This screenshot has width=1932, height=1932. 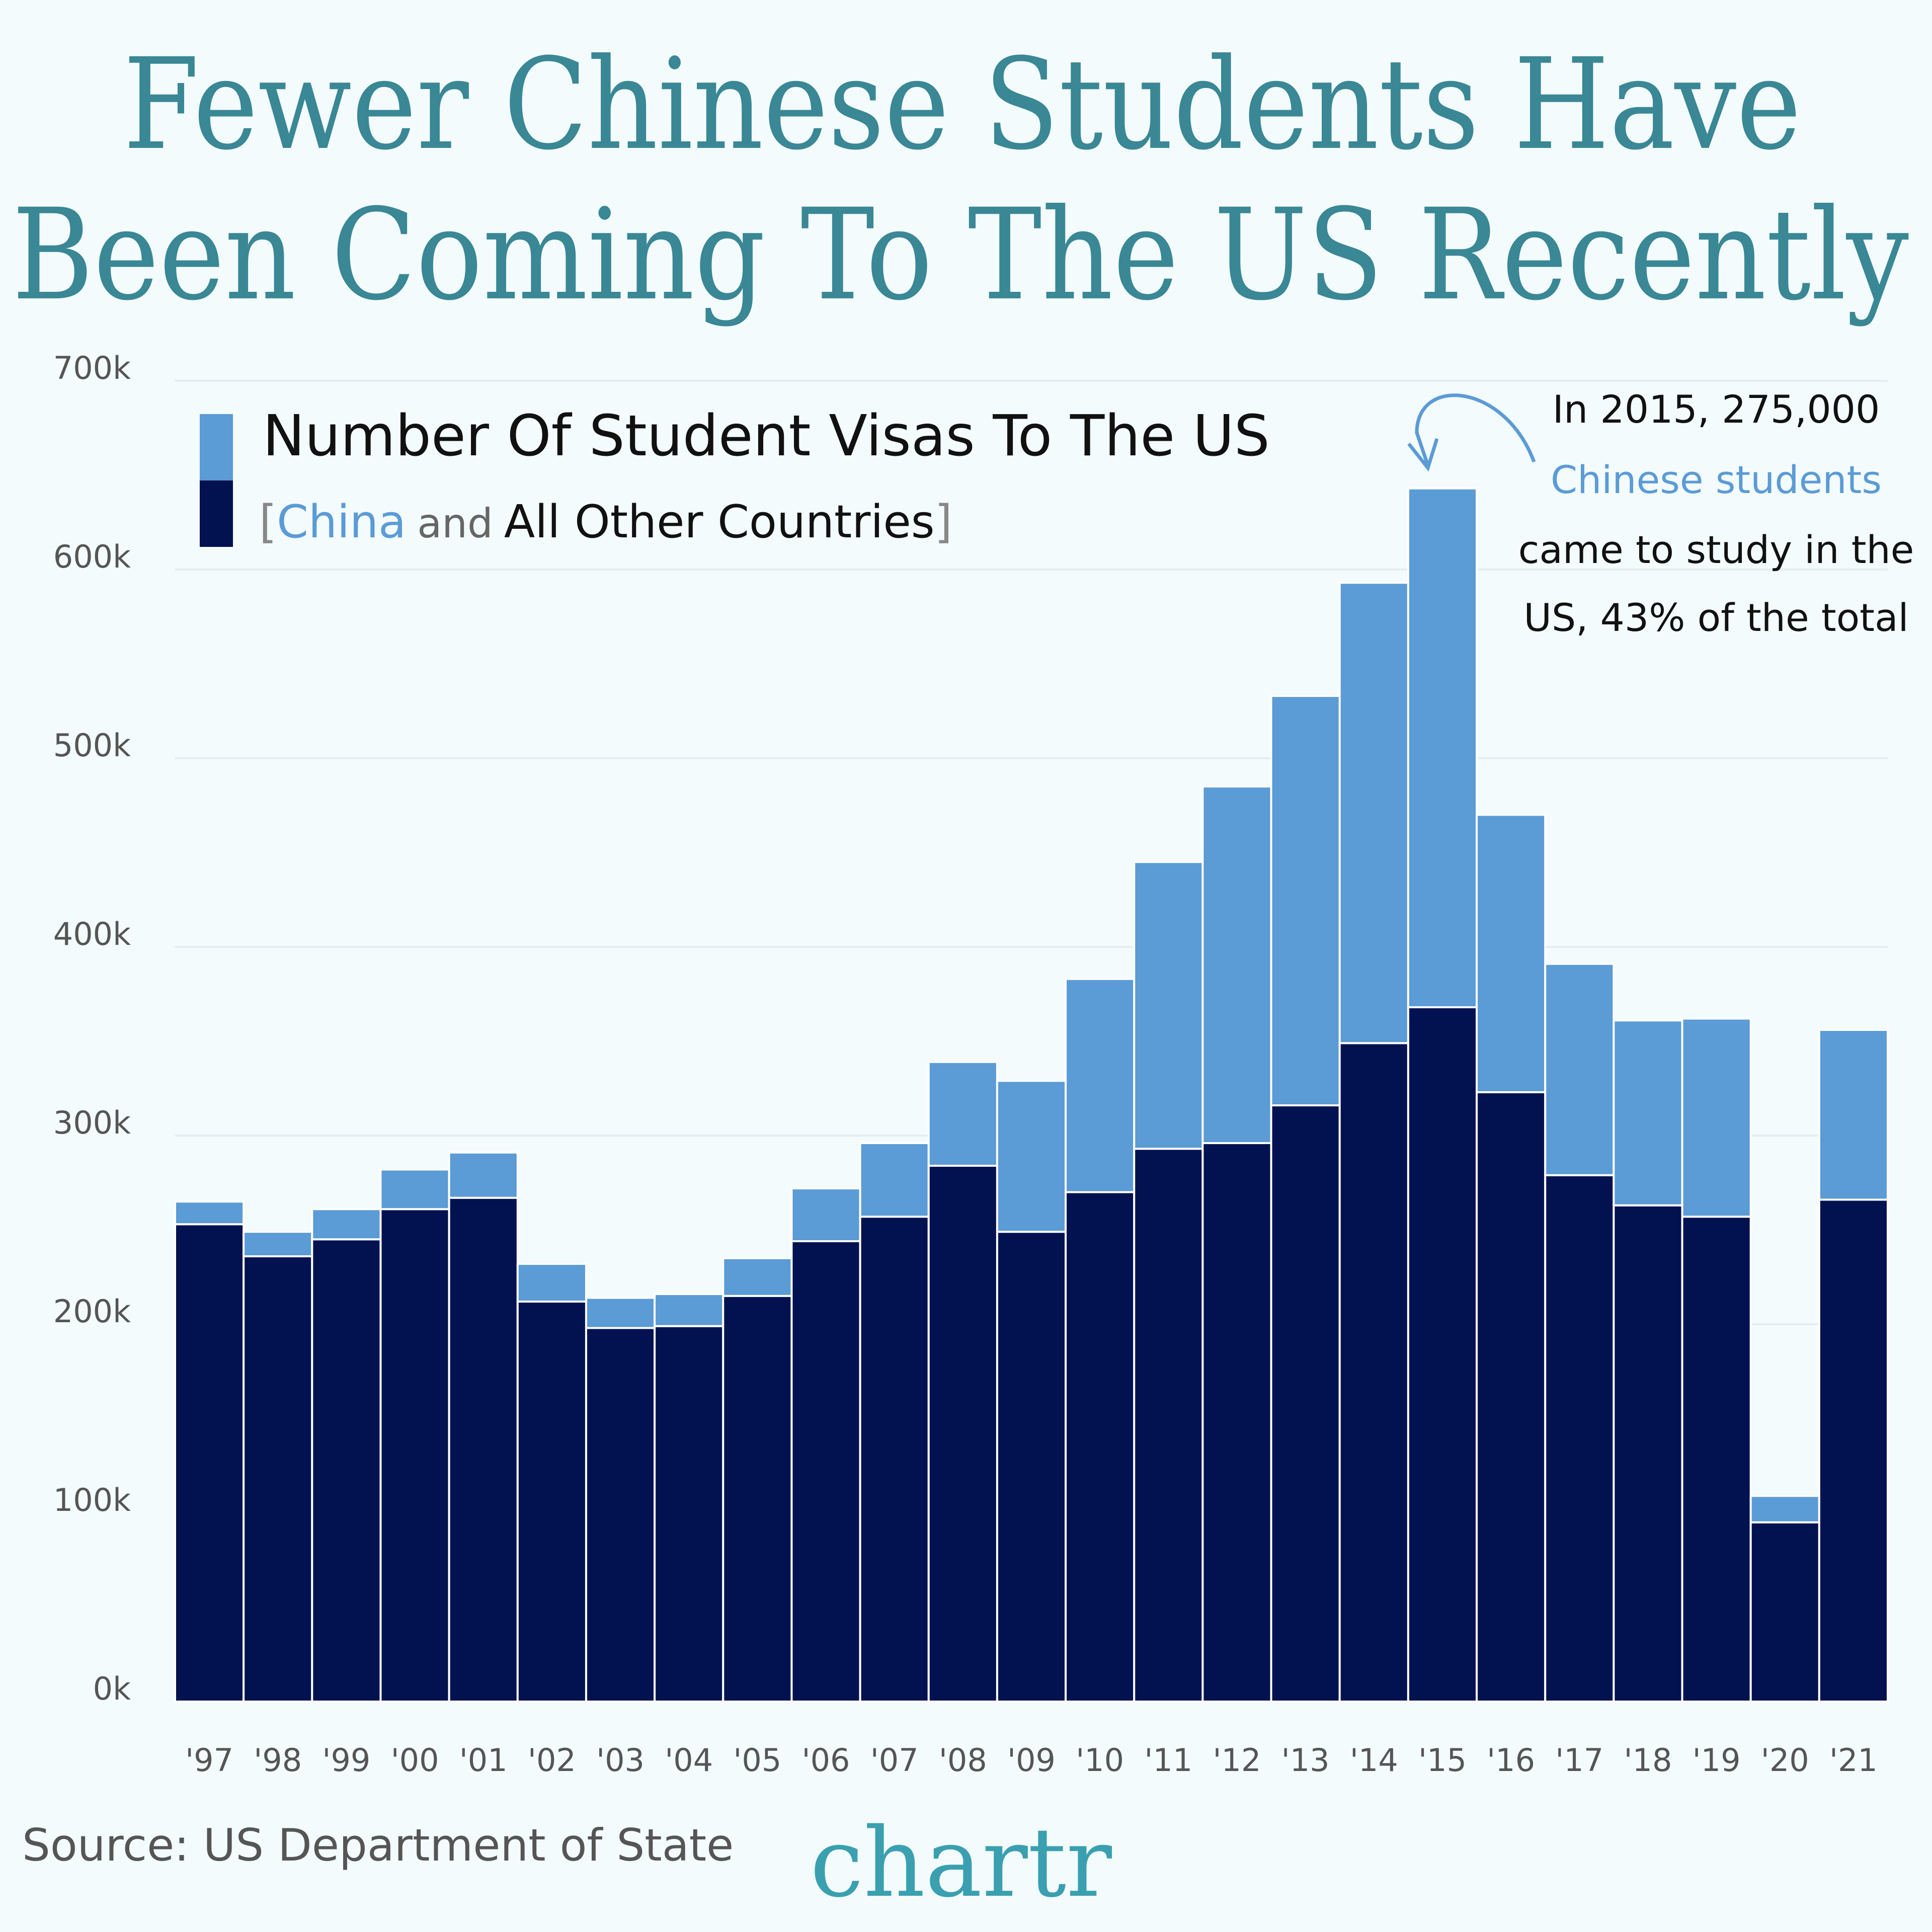 What do you see at coordinates (552, 1760) in the screenshot?
I see `x-tick-label: '02` at bounding box center [552, 1760].